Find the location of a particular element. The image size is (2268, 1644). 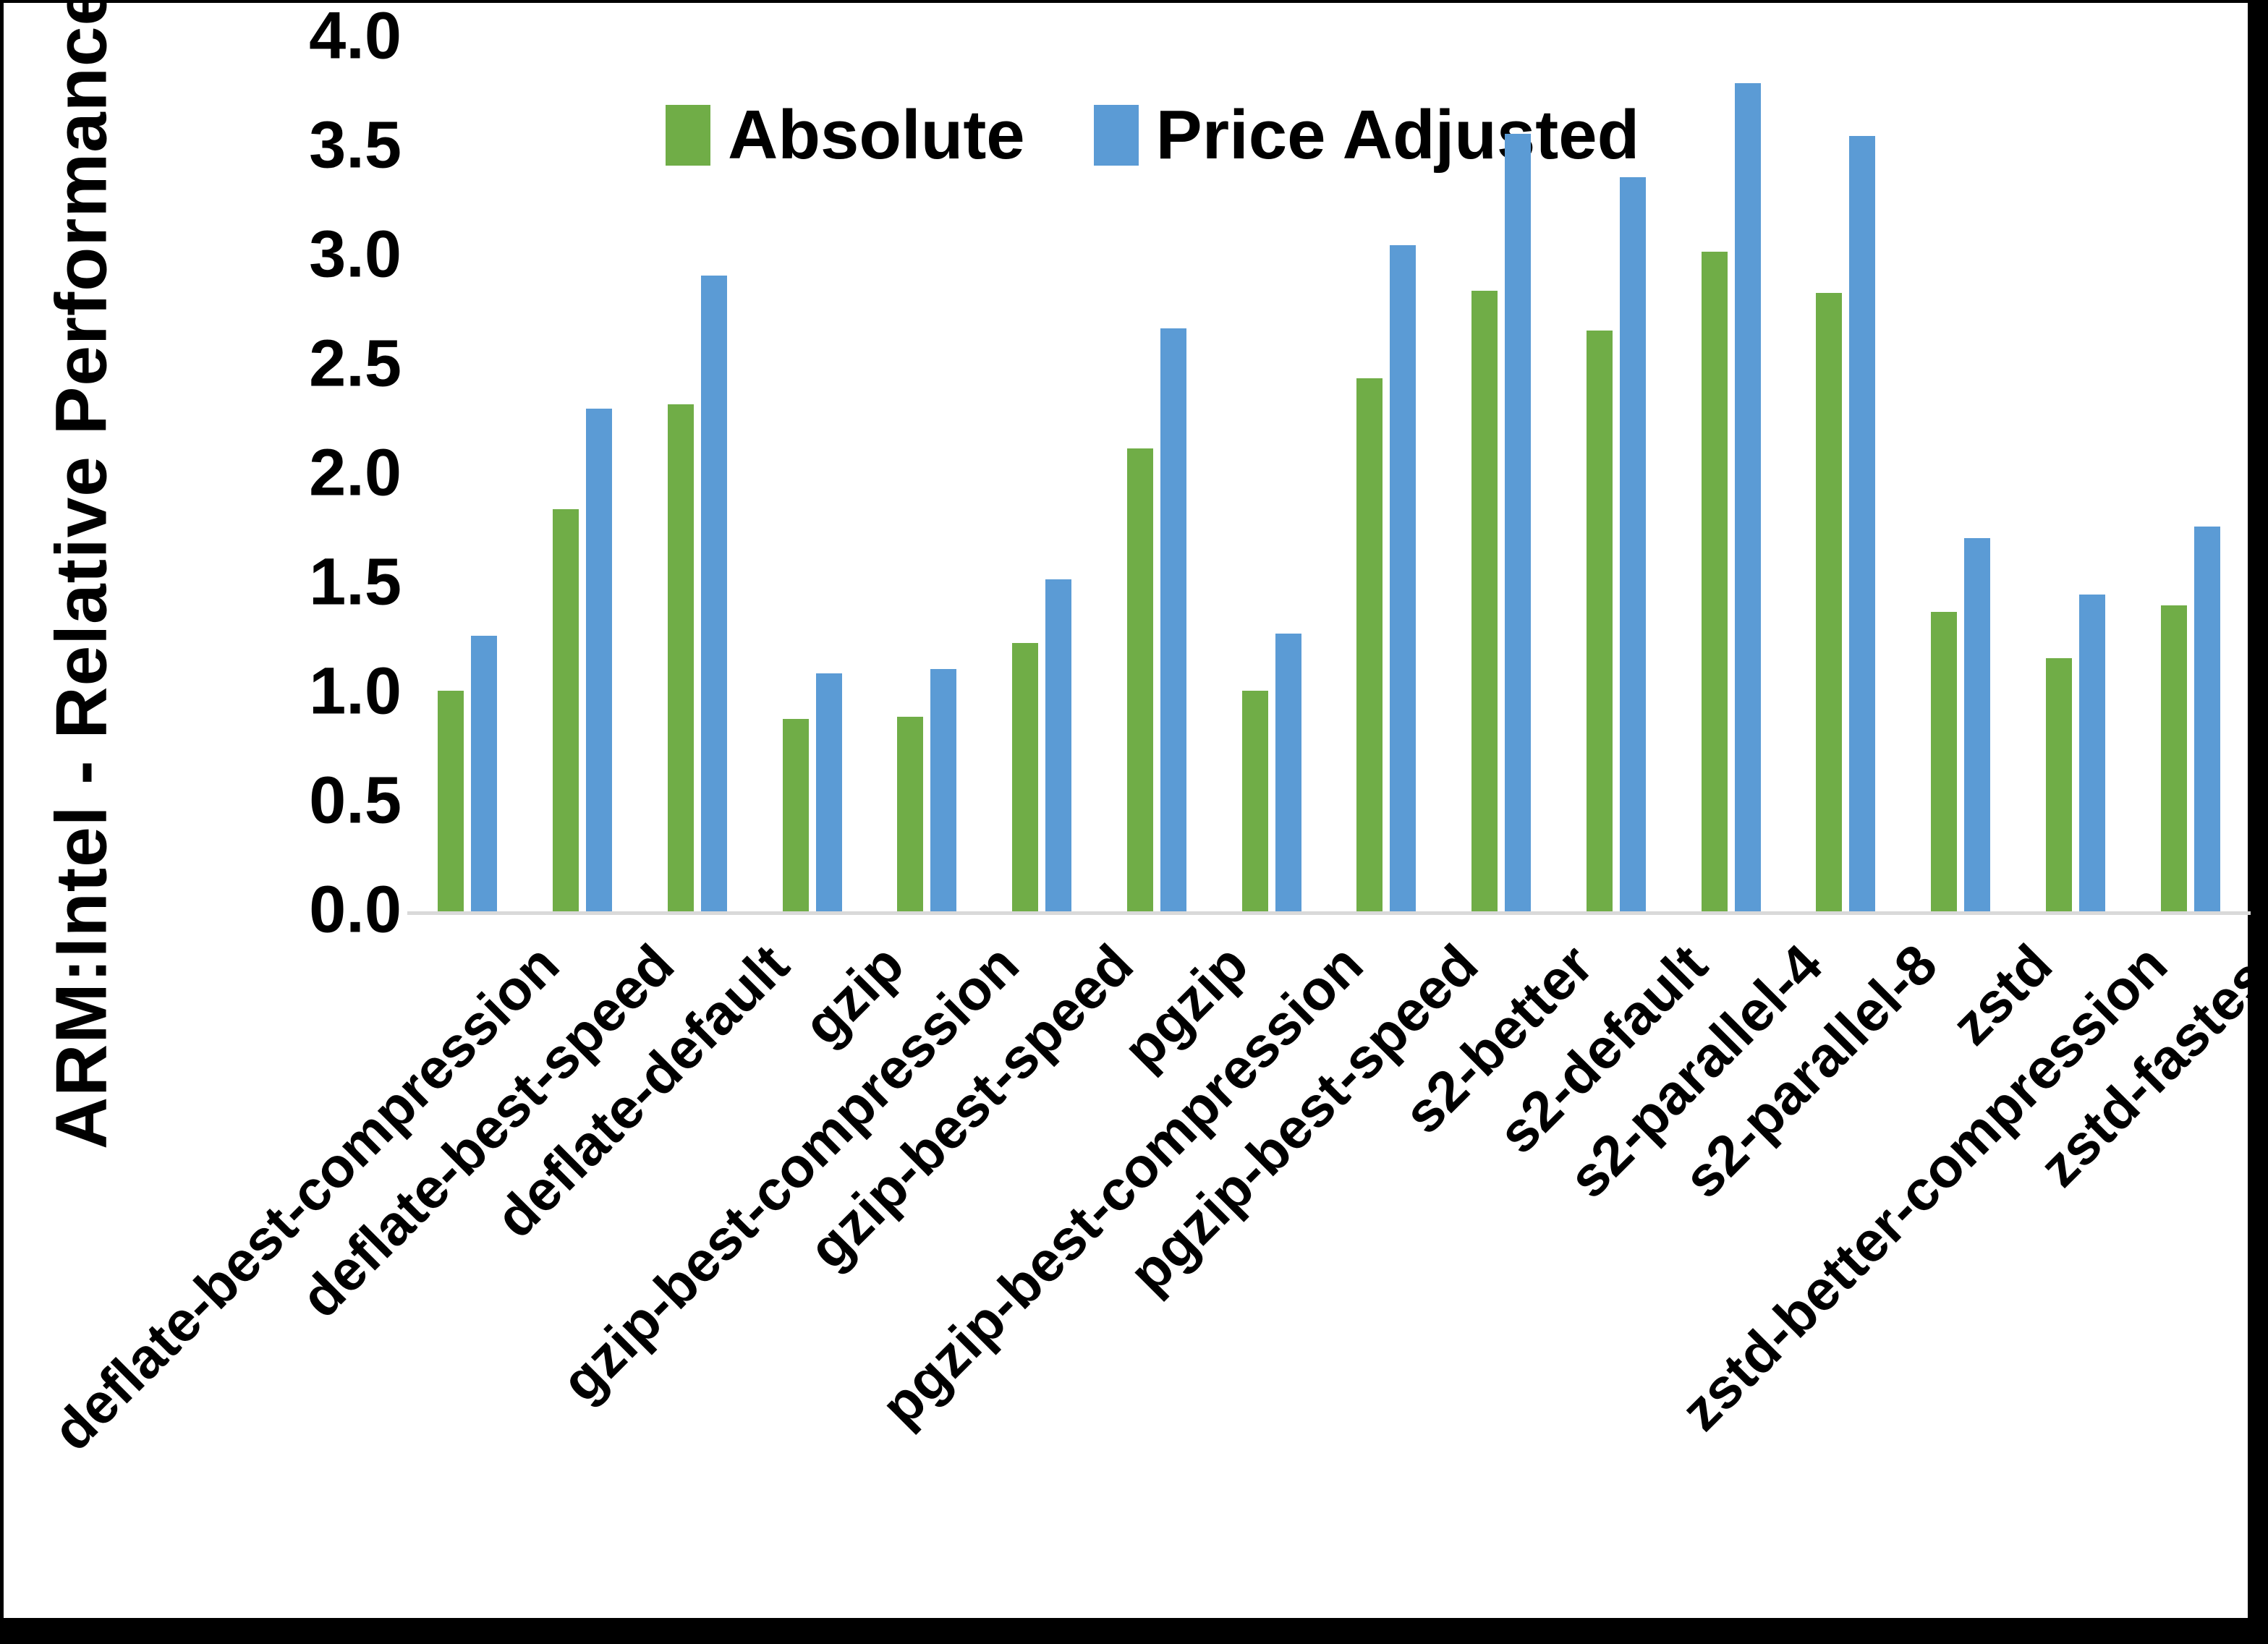

bar-group-gzip-best-compression is located at coordinates (927, 474).